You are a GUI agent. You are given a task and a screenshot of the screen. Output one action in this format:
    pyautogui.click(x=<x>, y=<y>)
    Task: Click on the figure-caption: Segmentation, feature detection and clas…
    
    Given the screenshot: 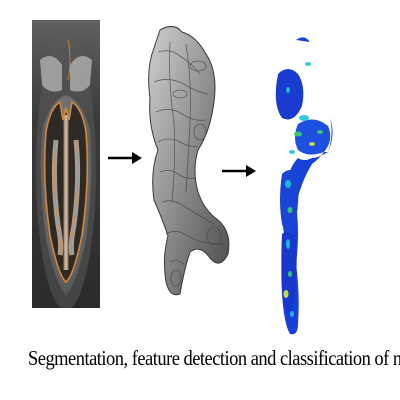 What is the action you would take?
    pyautogui.click(x=200, y=358)
    